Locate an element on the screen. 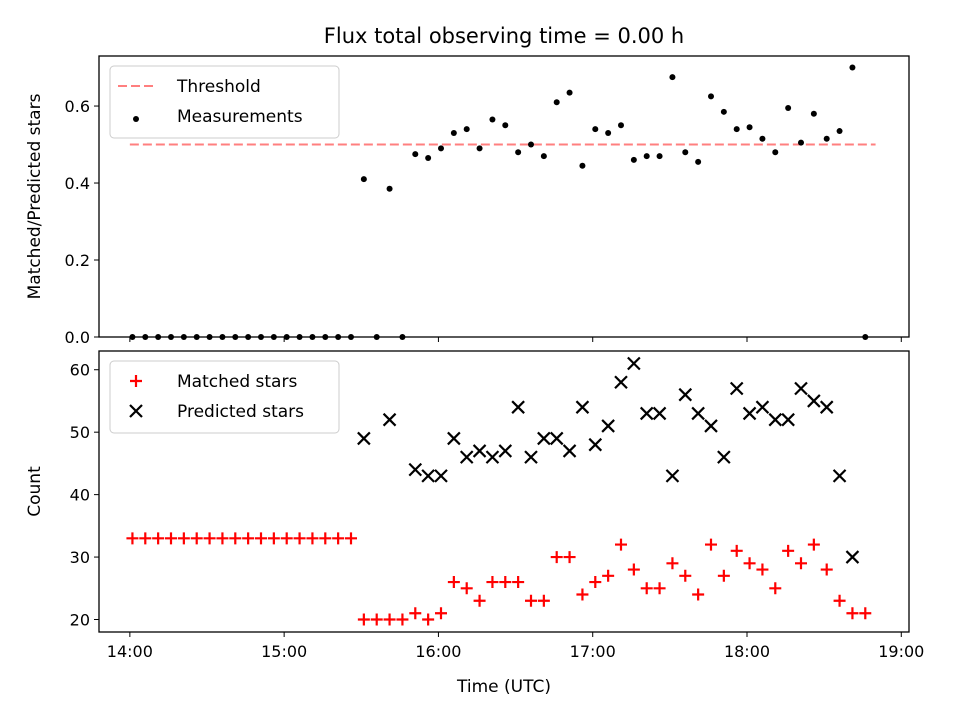 The height and width of the screenshot is (720, 960). x-tick-label: 16:00 is located at coordinates (438, 651).